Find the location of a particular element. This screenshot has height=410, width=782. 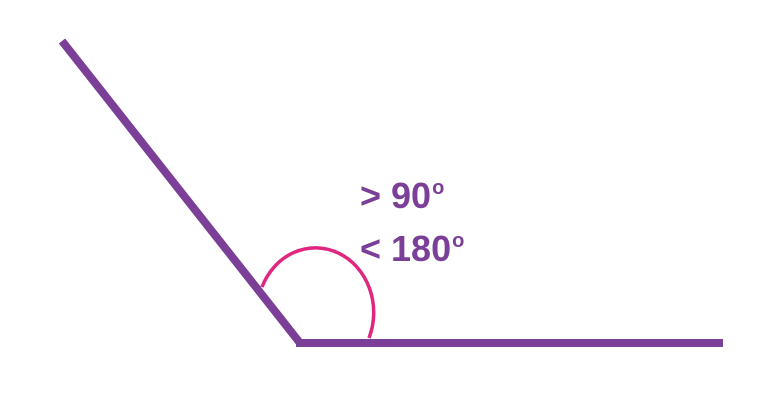

angle-lower-bound-label: > 90o is located at coordinates (402, 192).